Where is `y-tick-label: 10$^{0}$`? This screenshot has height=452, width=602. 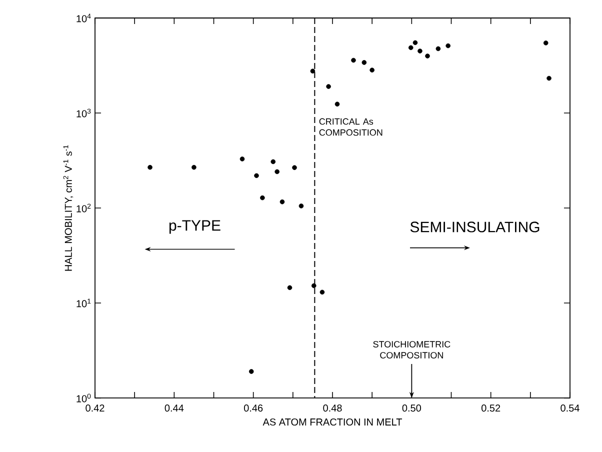
y-tick-label: 10$^{0}$ is located at coordinates (83, 398).